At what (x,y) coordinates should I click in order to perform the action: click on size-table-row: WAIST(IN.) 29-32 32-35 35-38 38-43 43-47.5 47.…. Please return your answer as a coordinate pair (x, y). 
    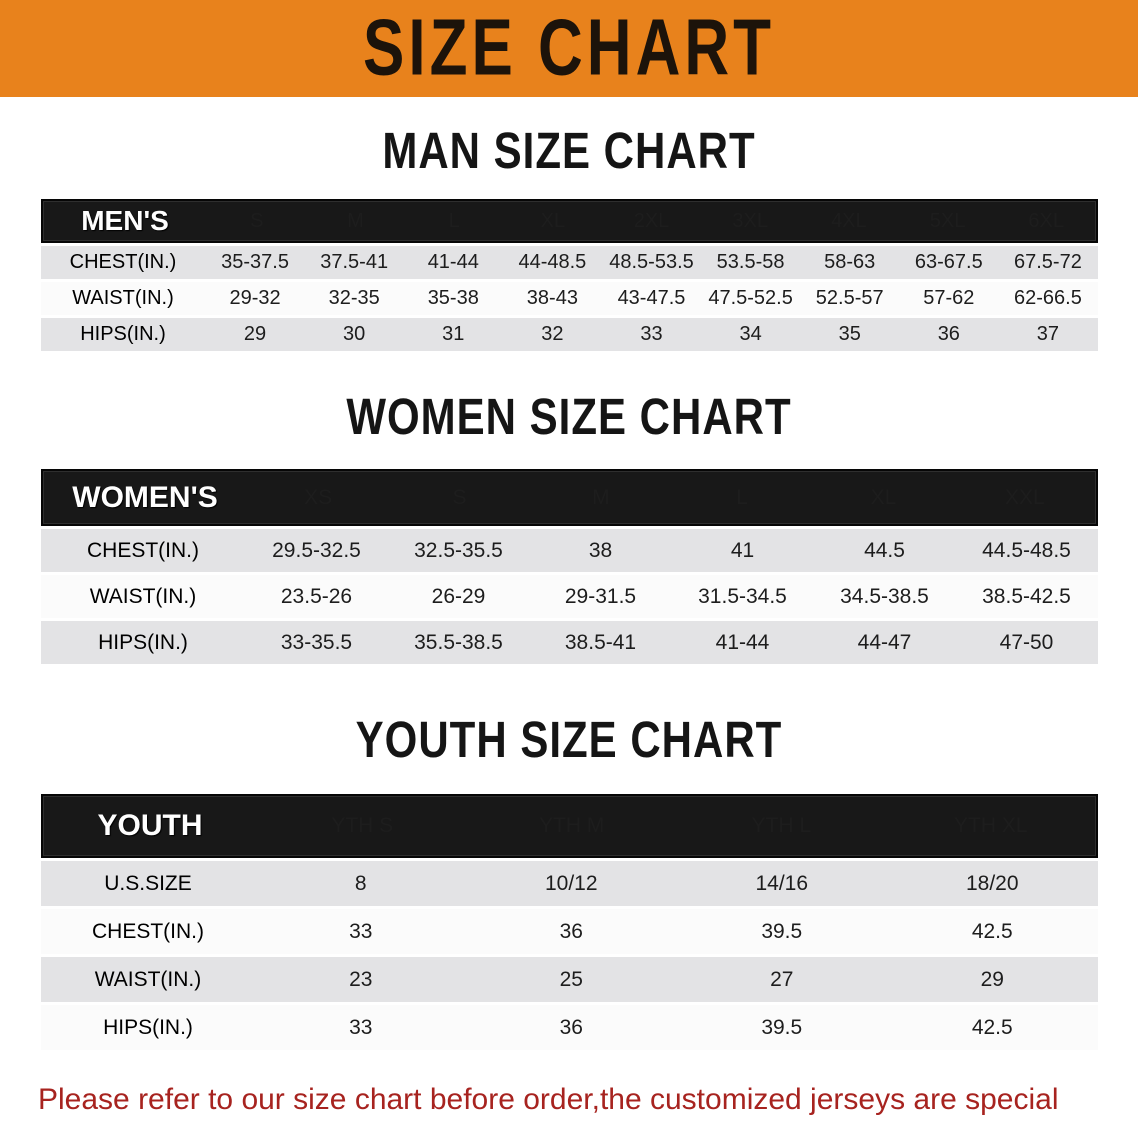
    Looking at the image, I should click on (569, 298).